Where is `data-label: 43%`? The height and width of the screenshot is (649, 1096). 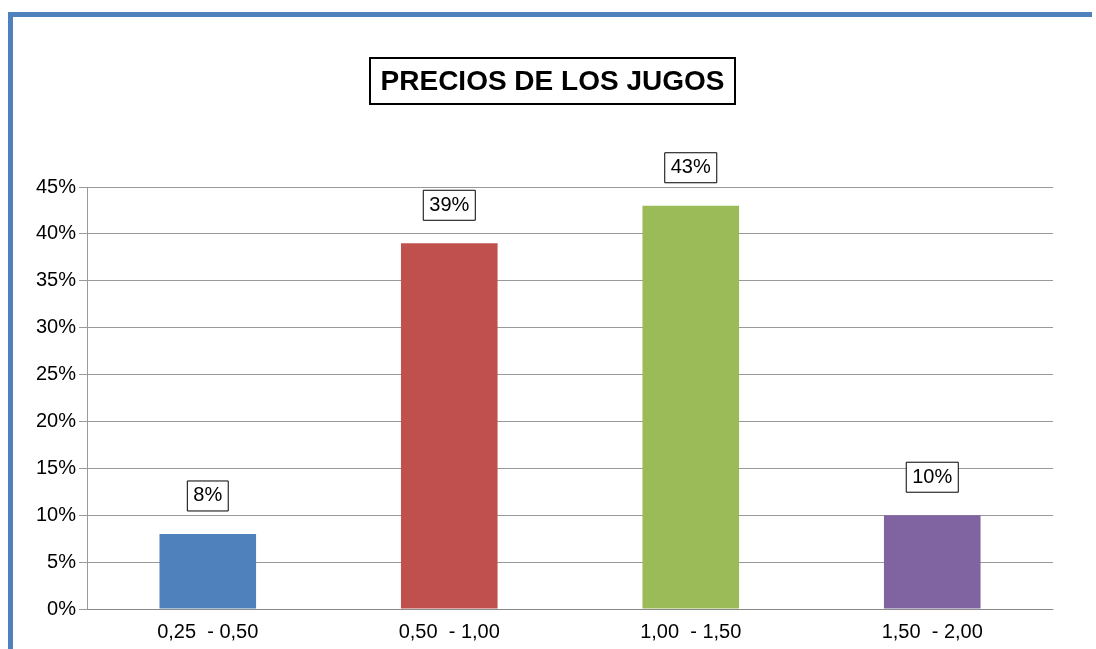 data-label: 43% is located at coordinates (690, 166).